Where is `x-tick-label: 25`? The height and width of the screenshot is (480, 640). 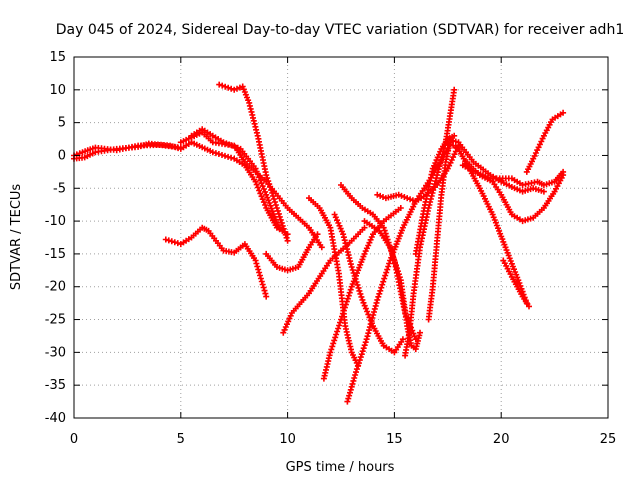 x-tick-label: 25 is located at coordinates (608, 439).